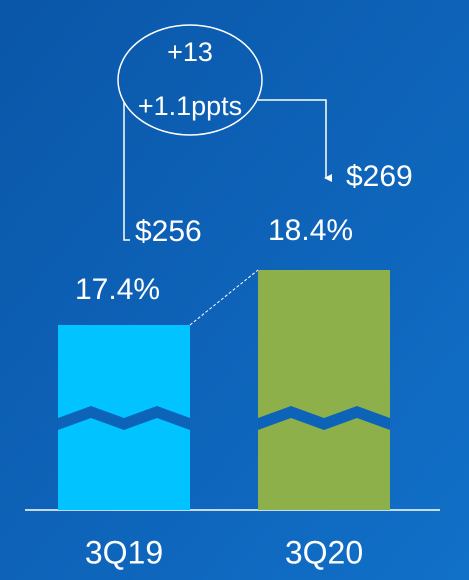 The width and height of the screenshot is (469, 580). Describe the element at coordinates (124, 552) in the screenshot. I see `x-tick-label: 3Q19` at that location.